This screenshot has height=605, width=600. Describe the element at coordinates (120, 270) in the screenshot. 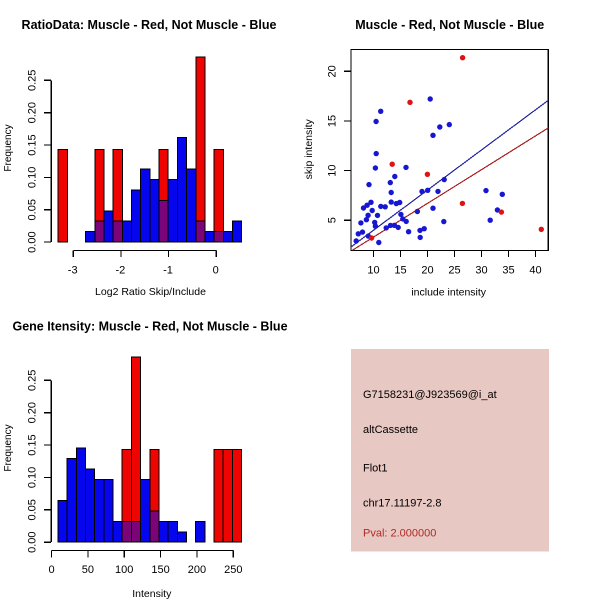

I see `svg-text: -2` at that location.